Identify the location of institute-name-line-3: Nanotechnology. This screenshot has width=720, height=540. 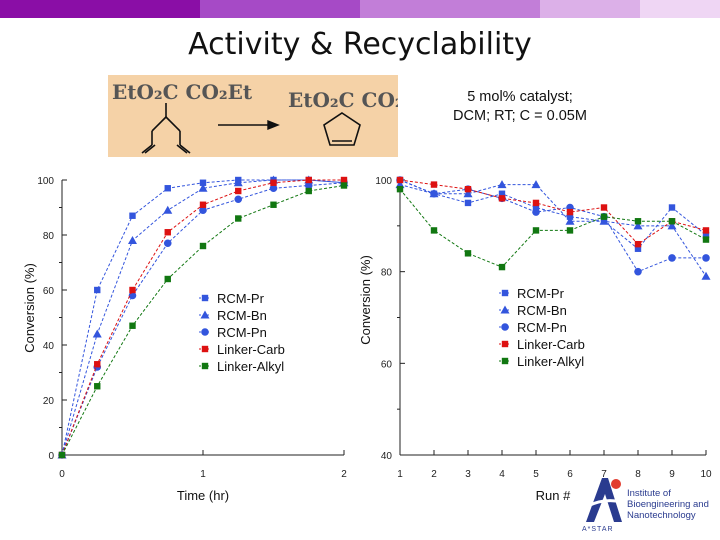
(661, 515).